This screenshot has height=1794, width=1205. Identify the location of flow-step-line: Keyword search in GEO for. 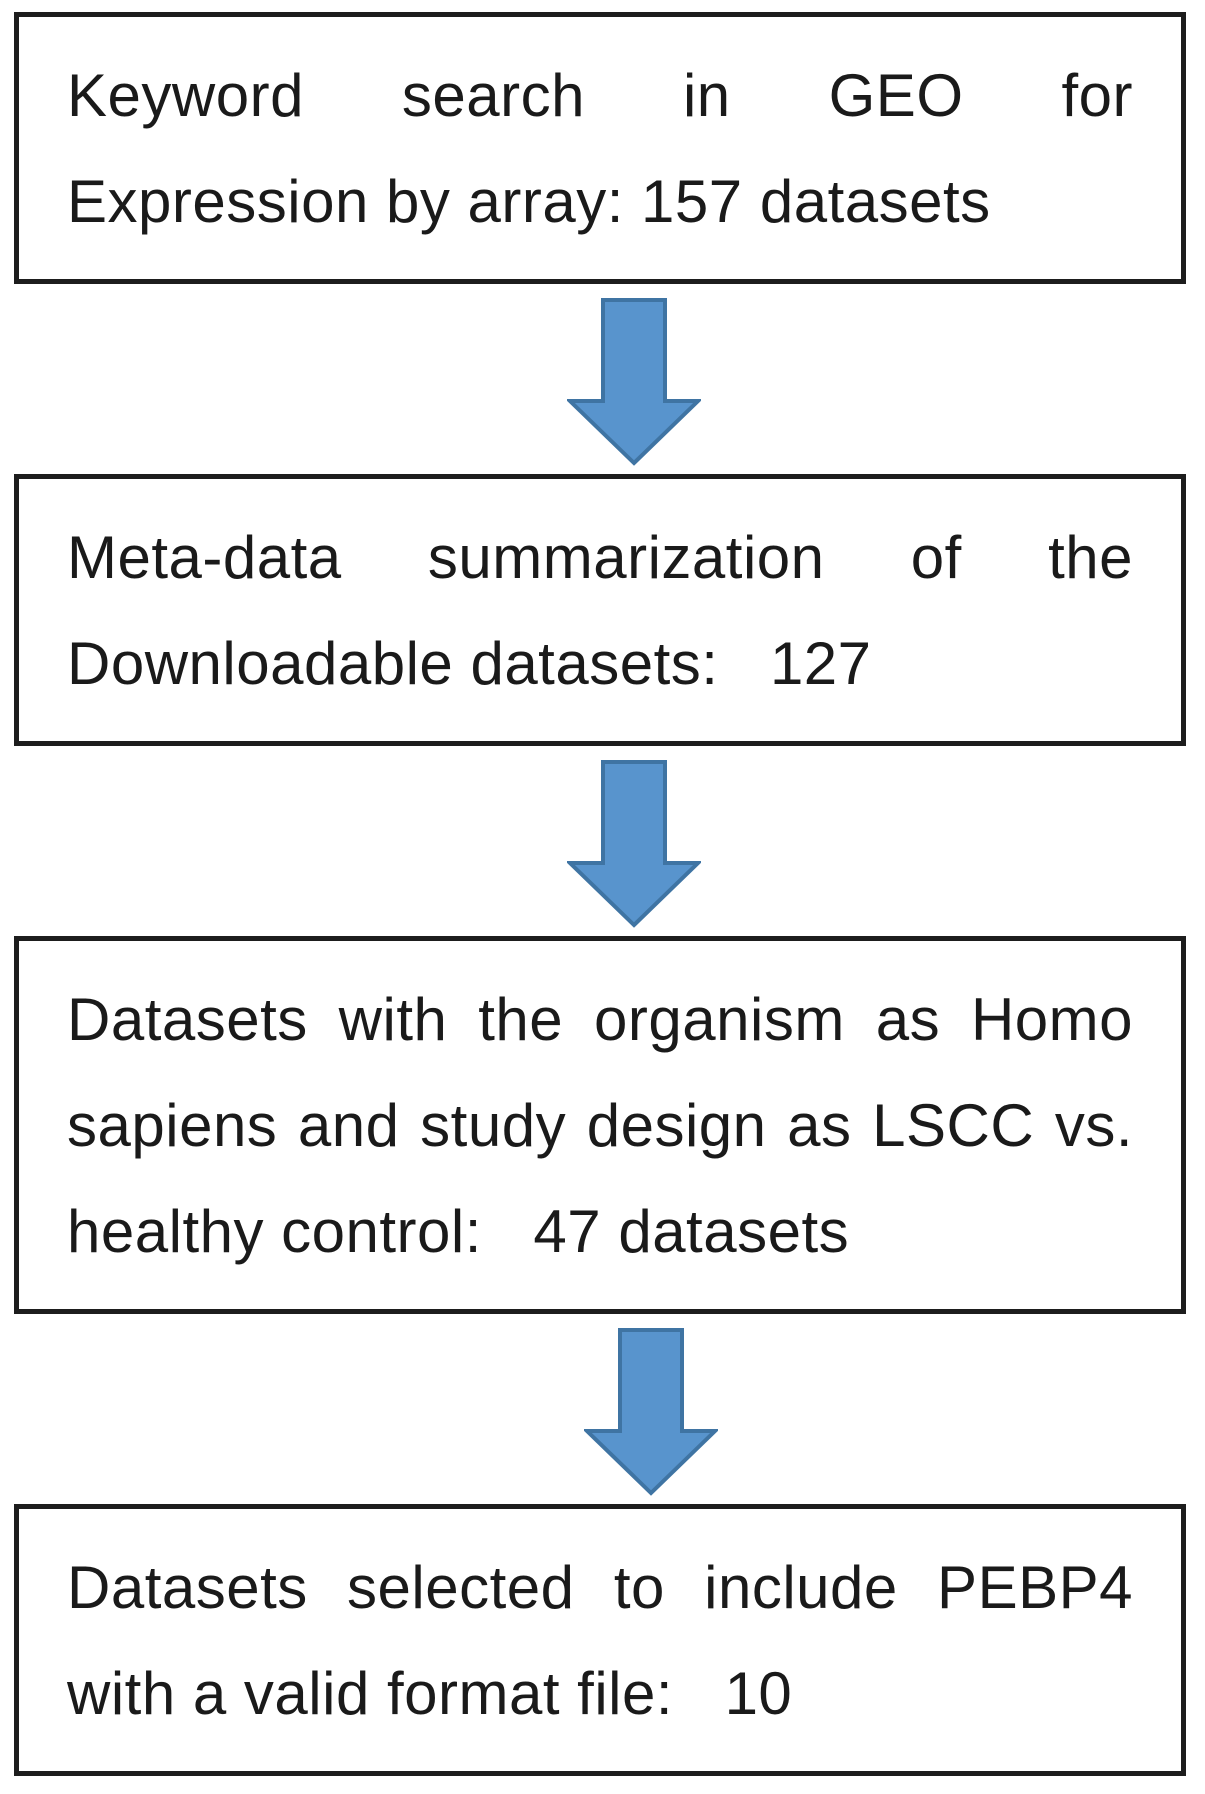
(600, 95).